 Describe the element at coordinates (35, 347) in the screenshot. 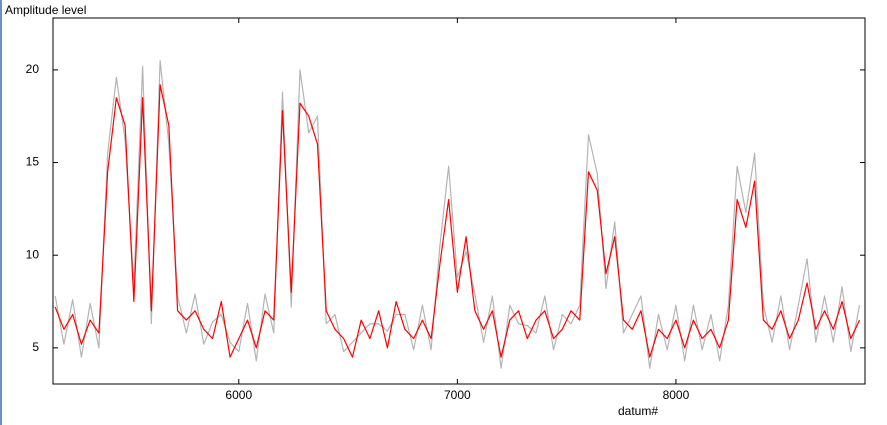

I see `y-tick-label: 5` at that location.